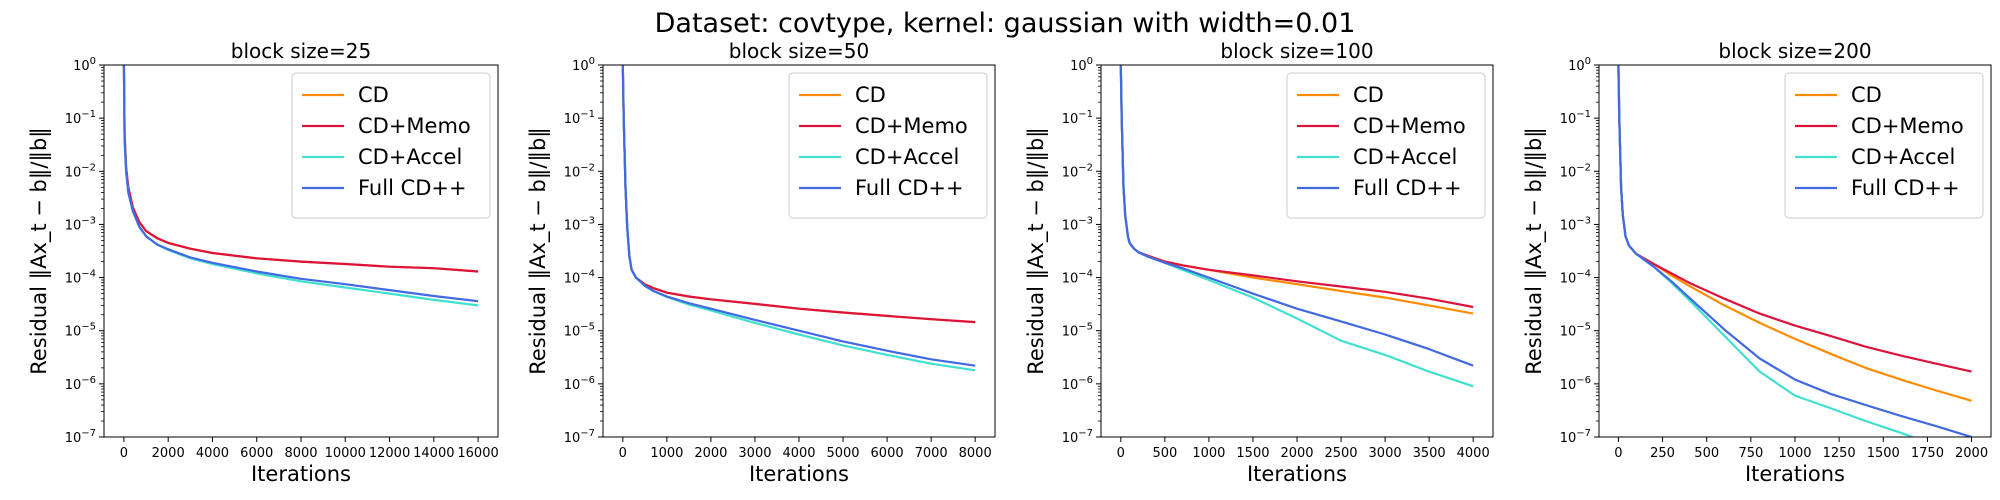  I want to click on x-tick-label: 16000, so click(477, 453).